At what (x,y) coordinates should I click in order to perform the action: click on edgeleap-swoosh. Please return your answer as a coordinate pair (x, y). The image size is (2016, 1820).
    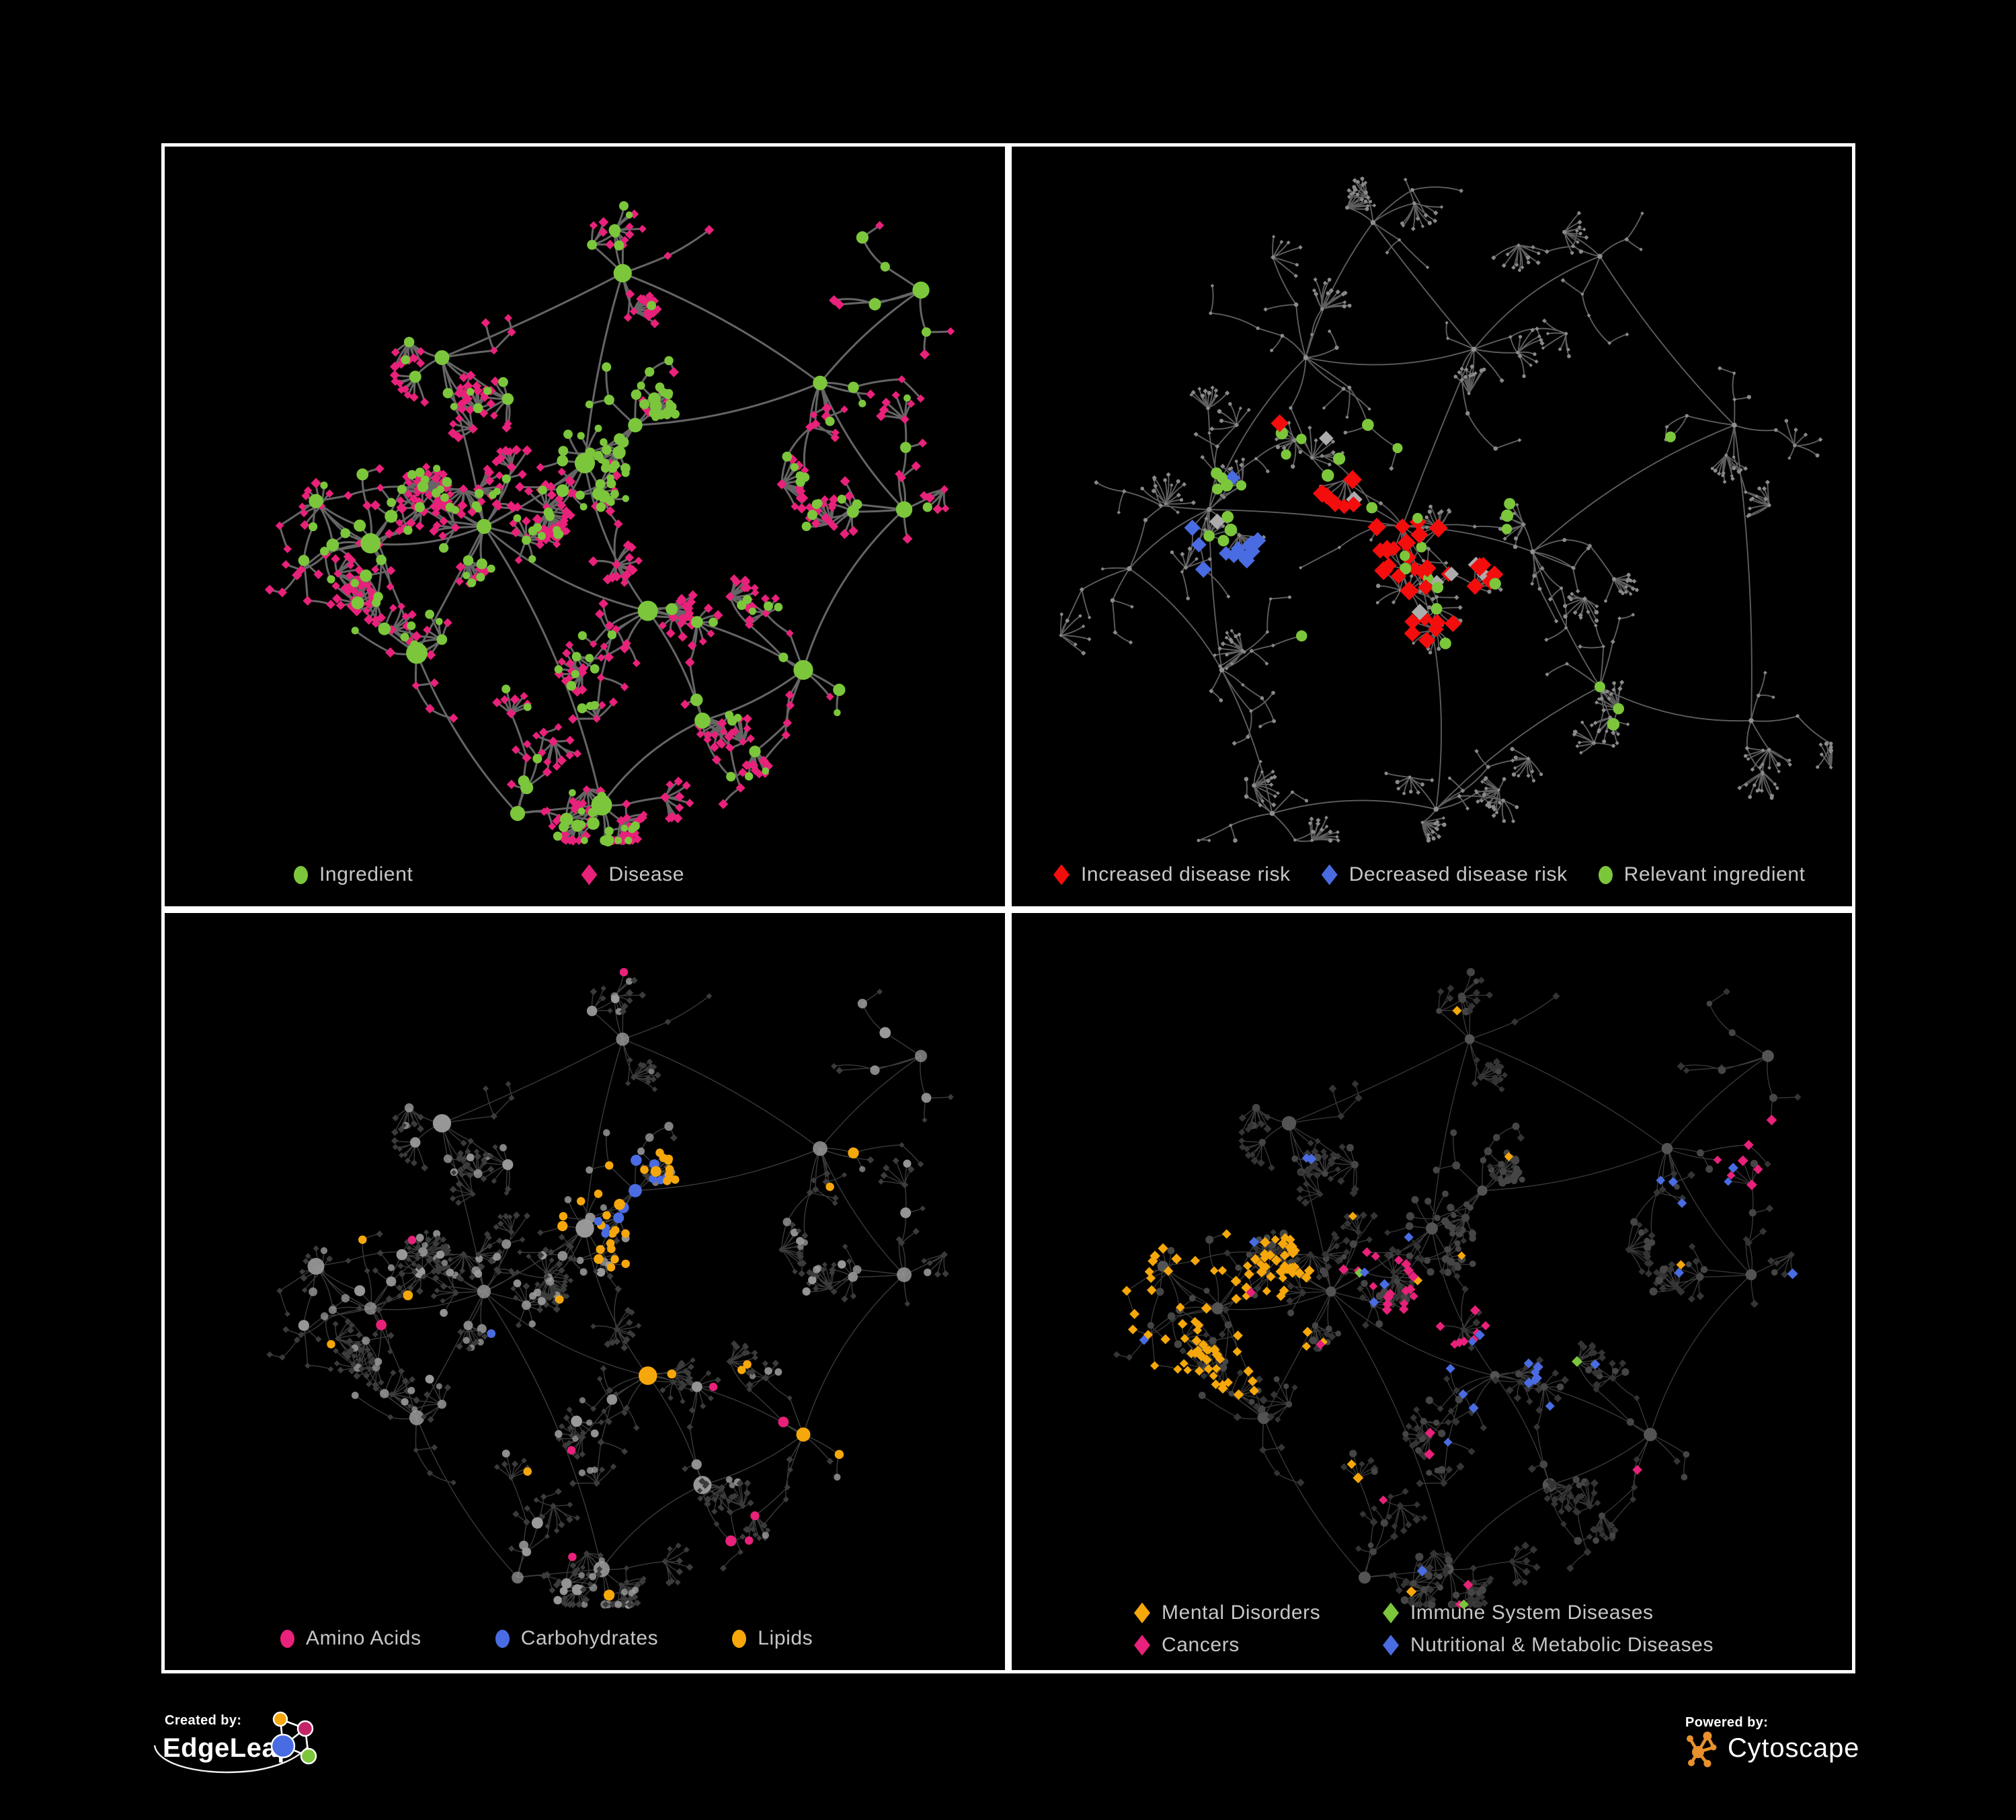
    Looking at the image, I should click on (231, 1759).